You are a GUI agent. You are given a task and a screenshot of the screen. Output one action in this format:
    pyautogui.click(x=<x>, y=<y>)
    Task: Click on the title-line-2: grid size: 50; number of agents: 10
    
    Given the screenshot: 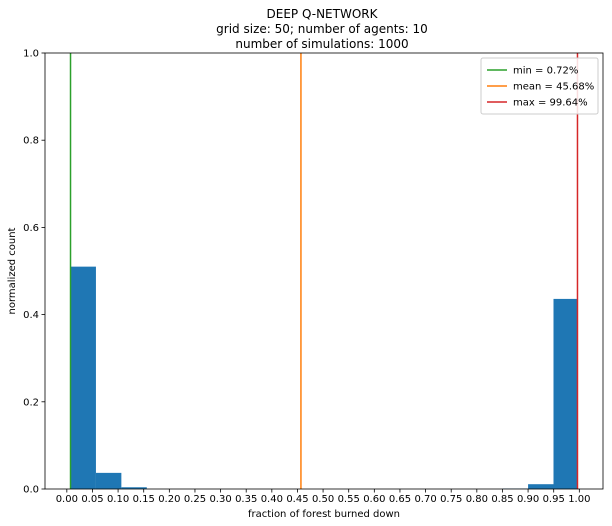 What is the action you would take?
    pyautogui.click(x=322, y=29)
    